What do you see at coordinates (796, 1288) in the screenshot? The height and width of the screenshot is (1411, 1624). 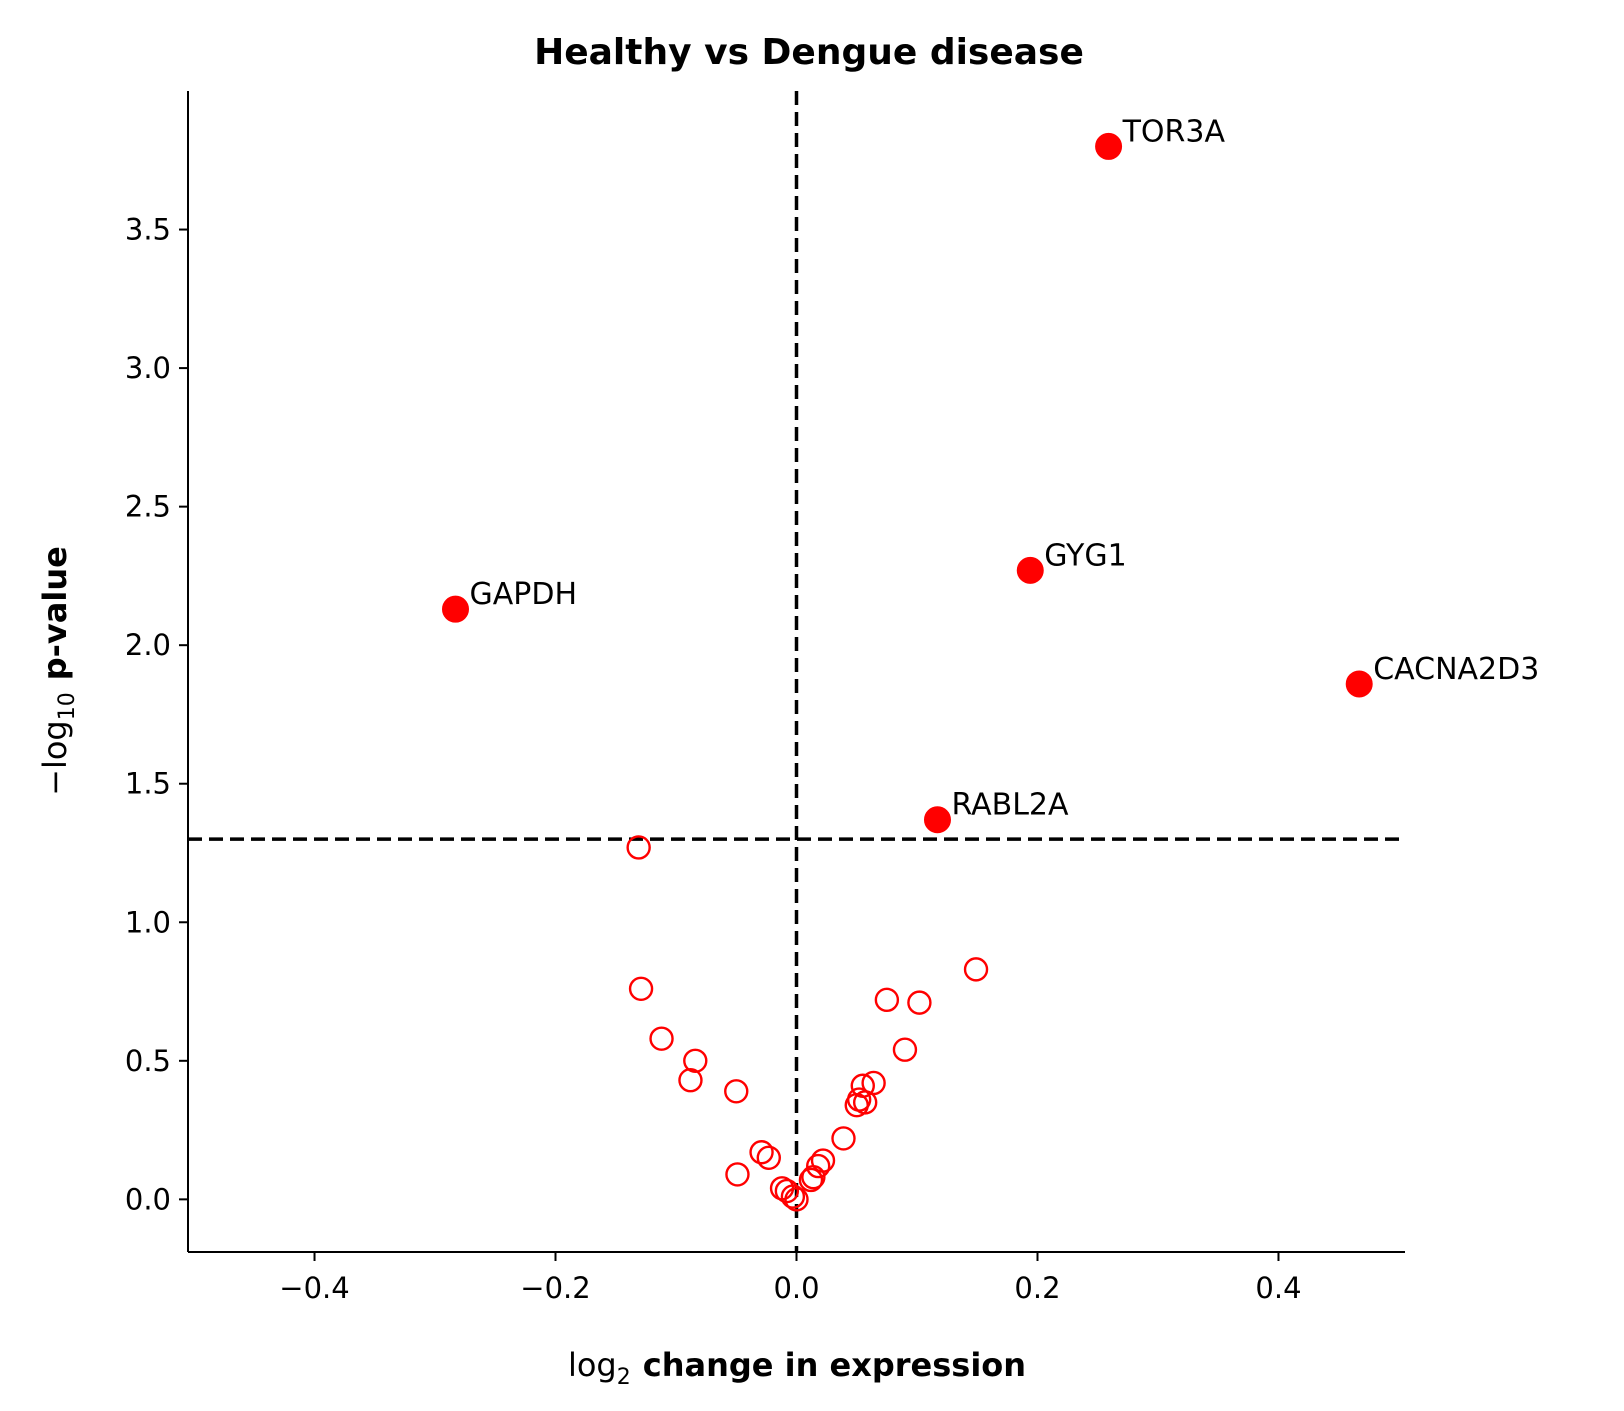 I see `x-tick-label: 0.0` at bounding box center [796, 1288].